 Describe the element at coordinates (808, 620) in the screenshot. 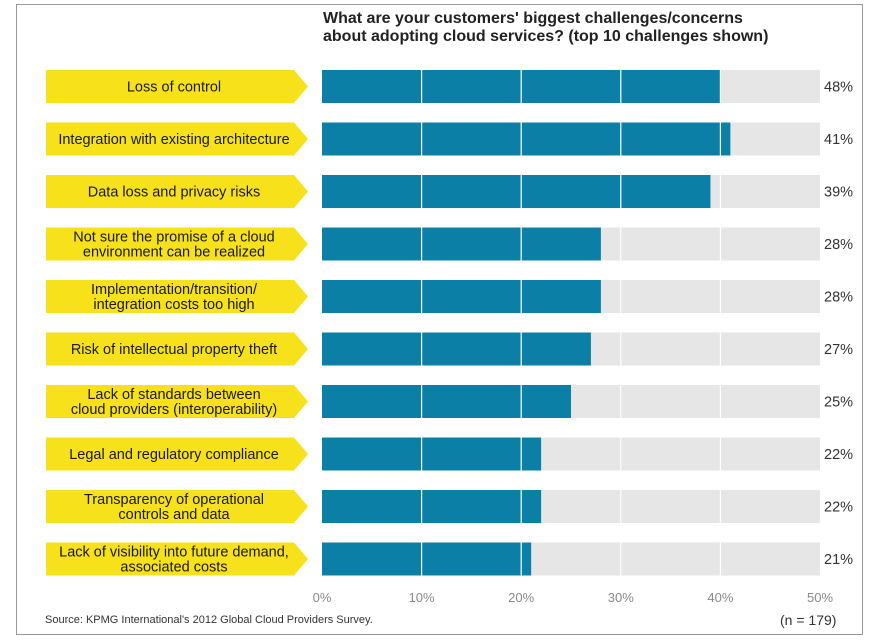

I see `sample-size-label: (n = 179)` at that location.